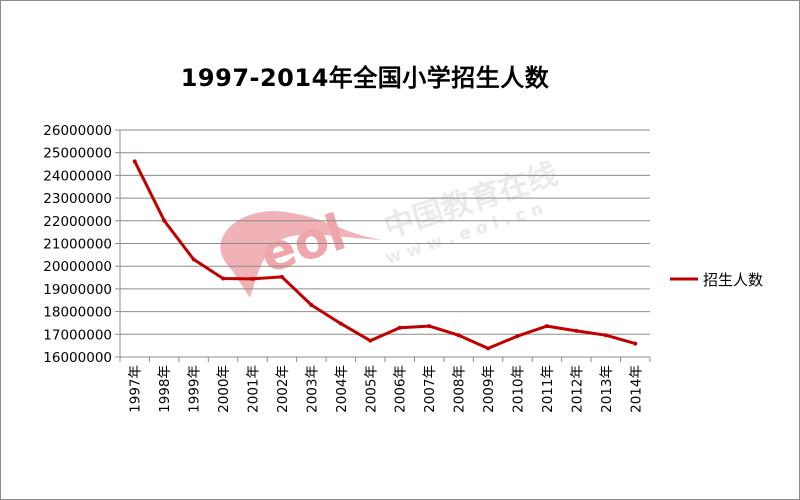 This screenshot has width=800, height=500. I want to click on y-tick-label: 21000000, so click(77, 245).